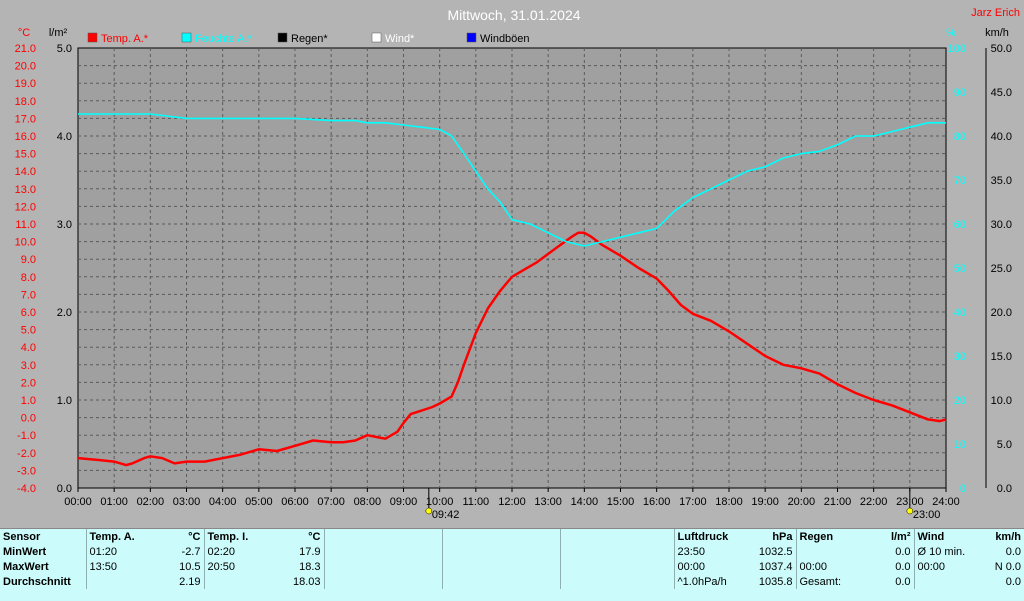 Image resolution: width=1024 pixels, height=601 pixels. I want to click on time-tick-label: 03:00, so click(187, 502).